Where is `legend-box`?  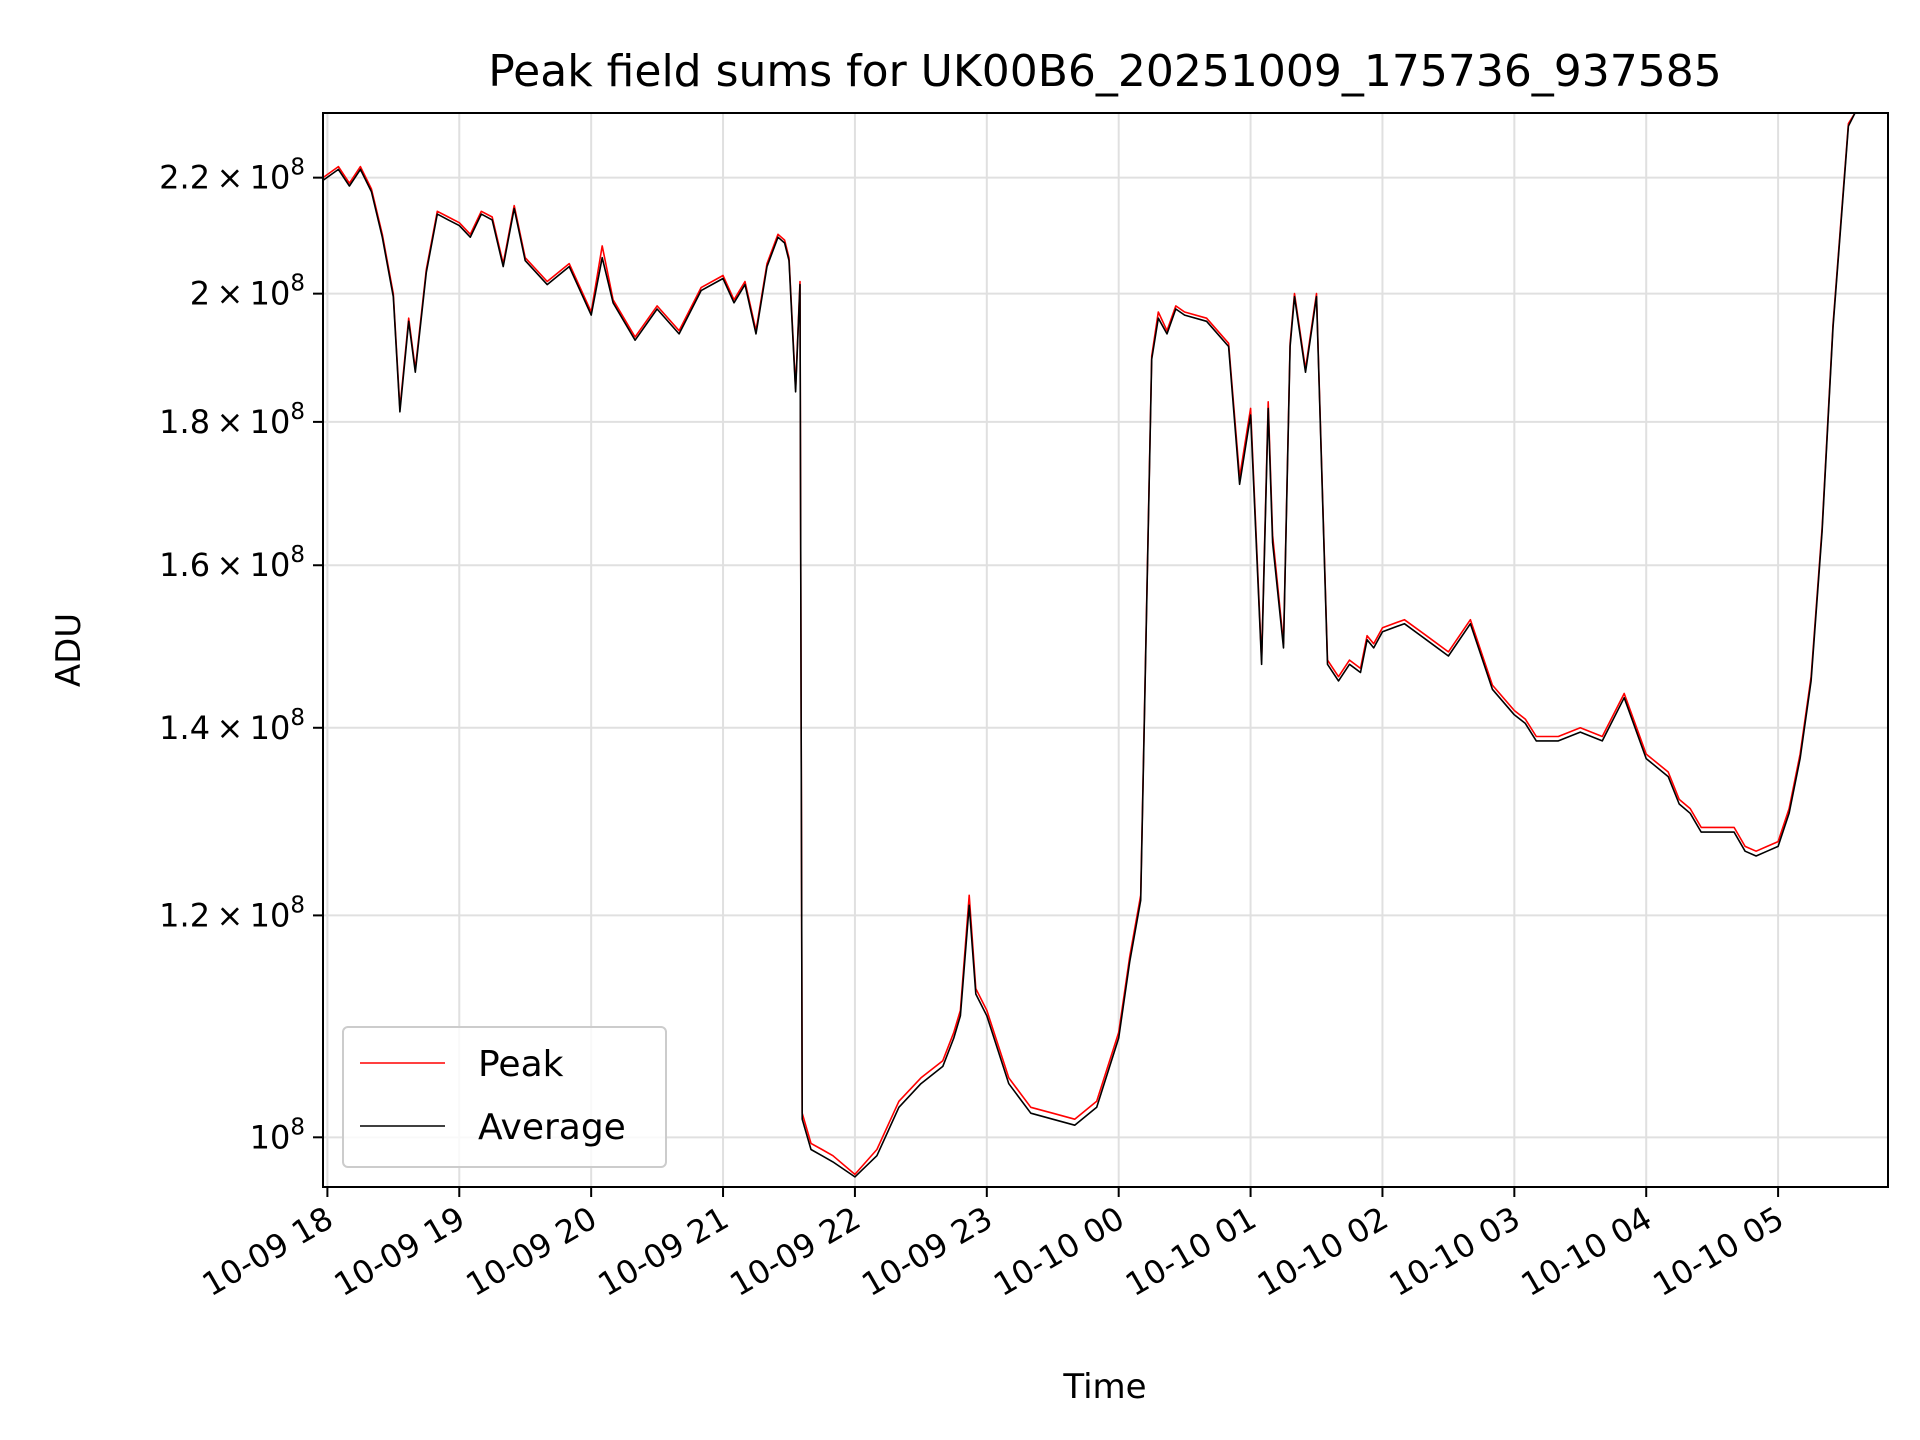 legend-box is located at coordinates (504, 1097).